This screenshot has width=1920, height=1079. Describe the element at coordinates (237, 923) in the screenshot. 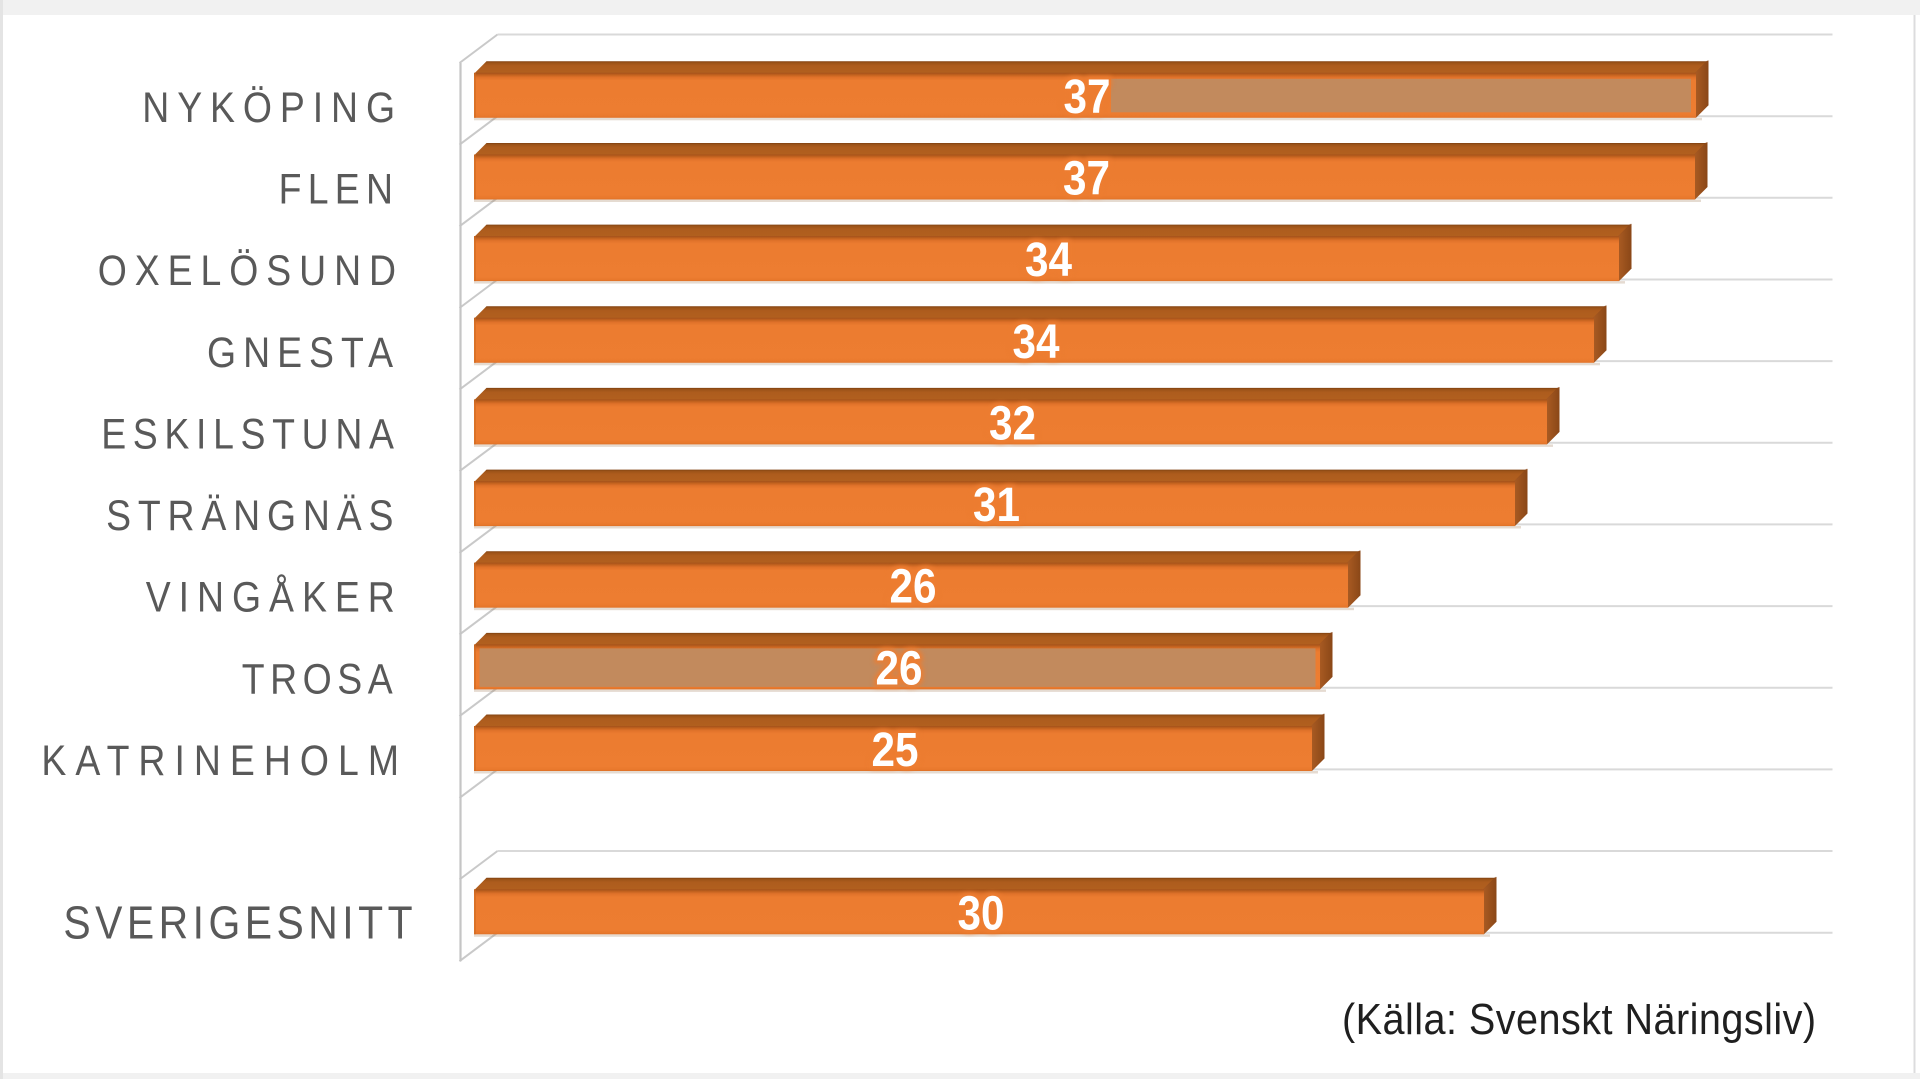

I see `svg-text: SVERIGESNITT` at that location.